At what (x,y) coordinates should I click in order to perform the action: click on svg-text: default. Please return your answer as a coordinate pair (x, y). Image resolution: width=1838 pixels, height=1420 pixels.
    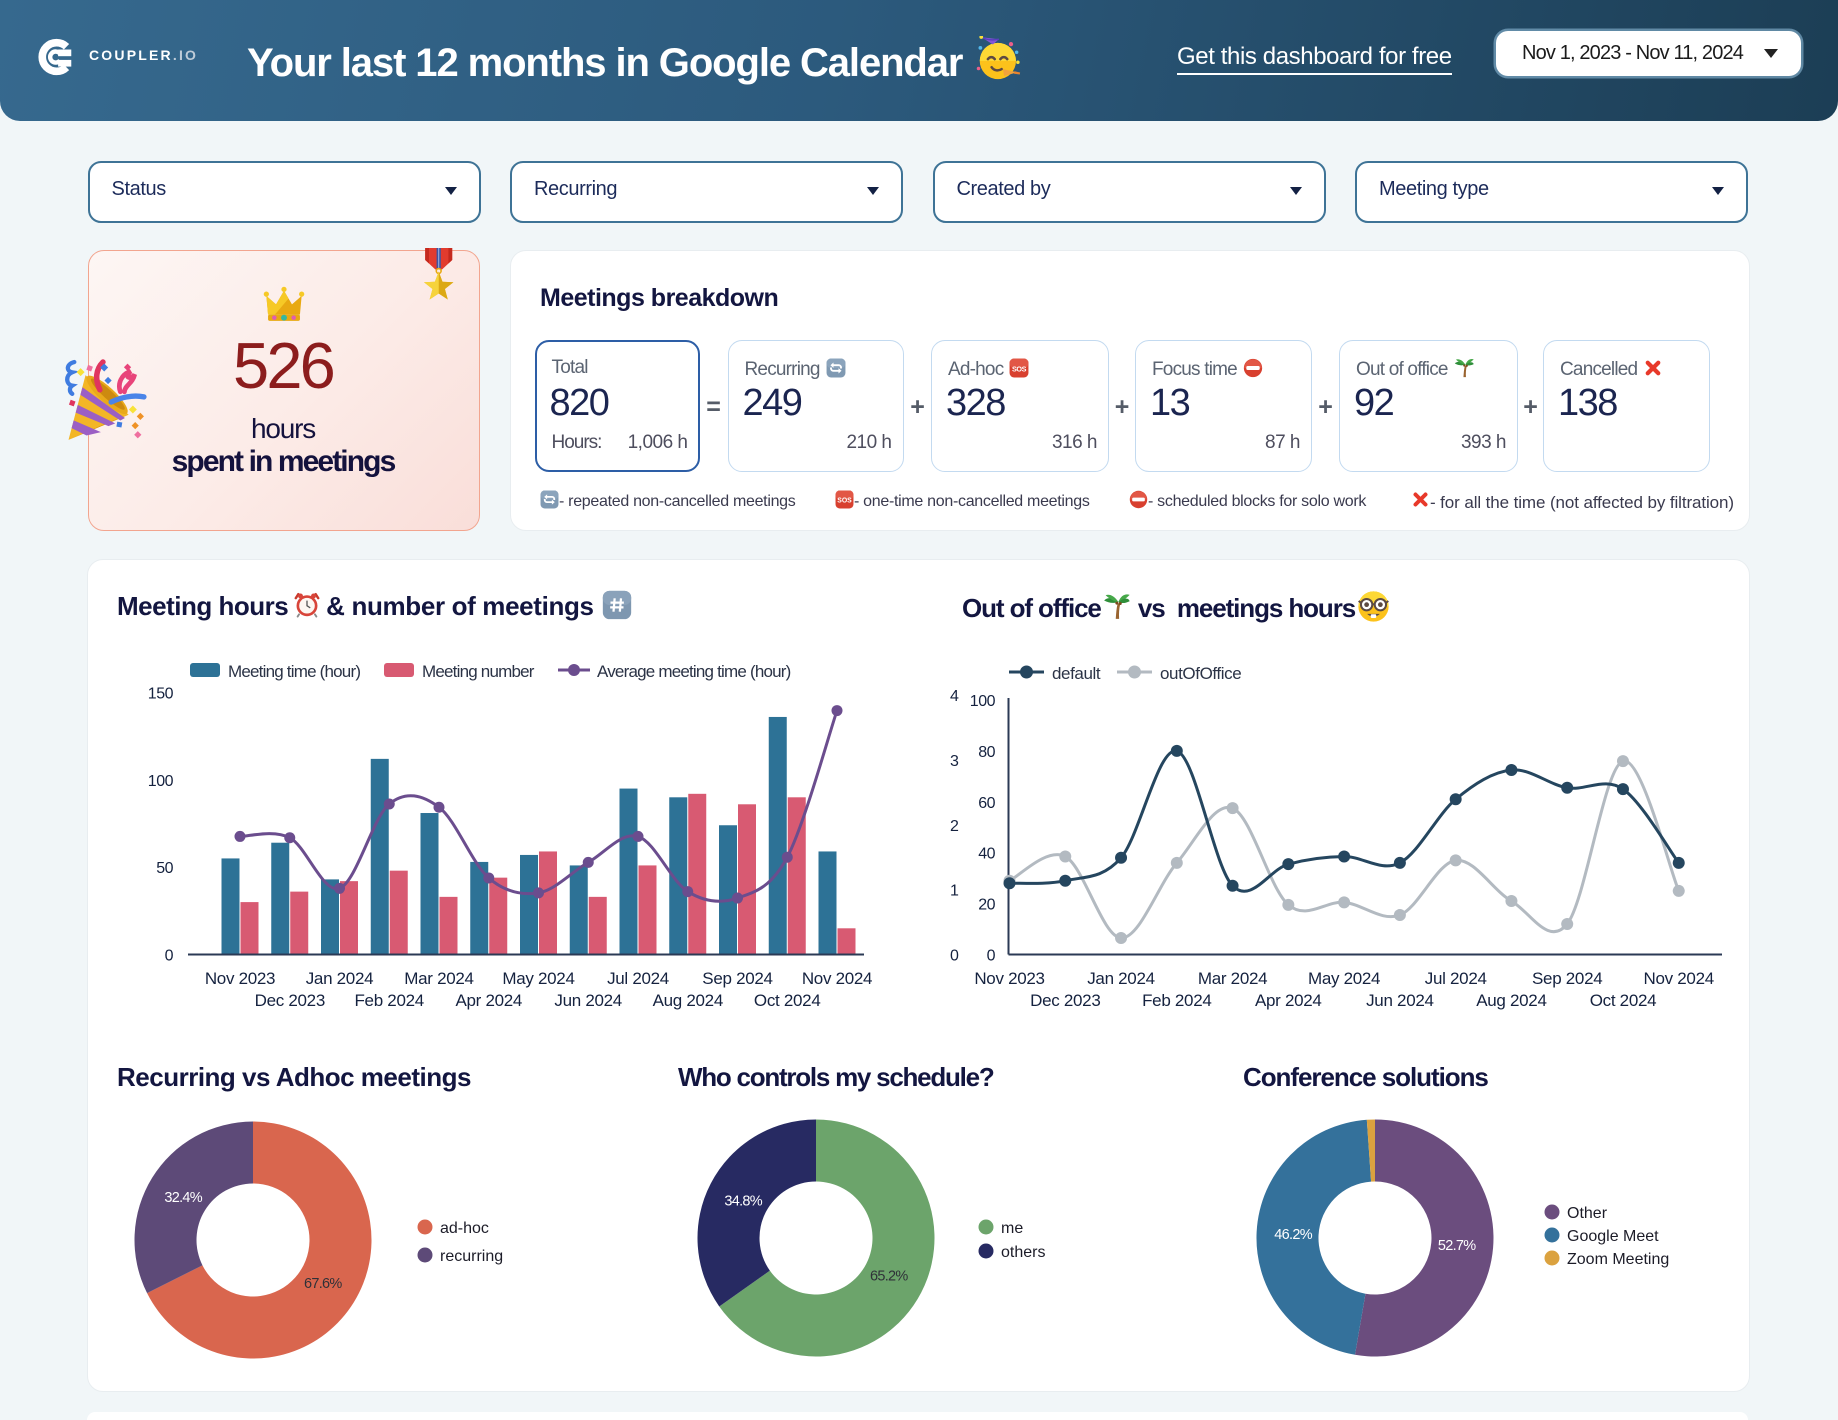
    Looking at the image, I should click on (1076, 673).